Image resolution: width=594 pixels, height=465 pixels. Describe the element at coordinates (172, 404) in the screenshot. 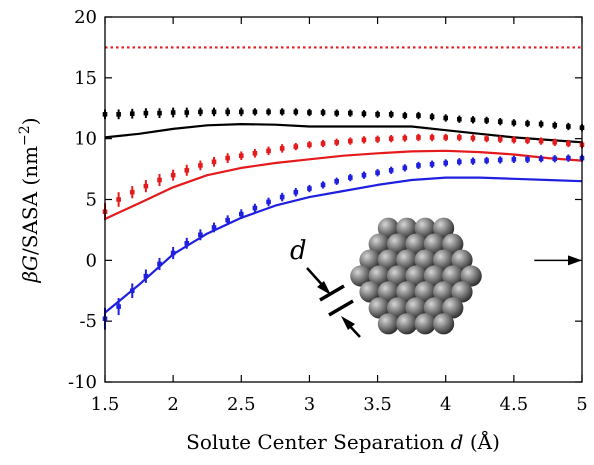

I see `x-tick-label: 2` at that location.